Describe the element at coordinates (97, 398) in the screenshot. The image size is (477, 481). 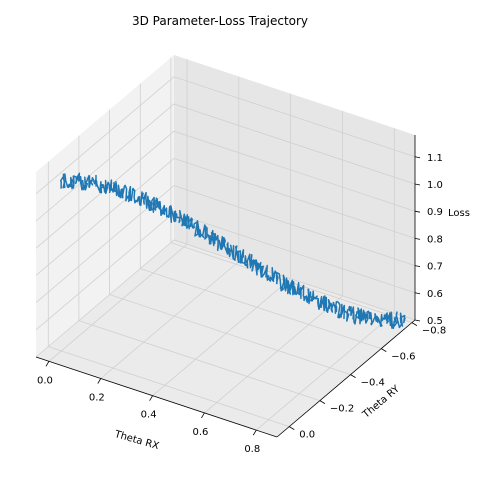
I see `x-tick-label: 0.2` at that location.